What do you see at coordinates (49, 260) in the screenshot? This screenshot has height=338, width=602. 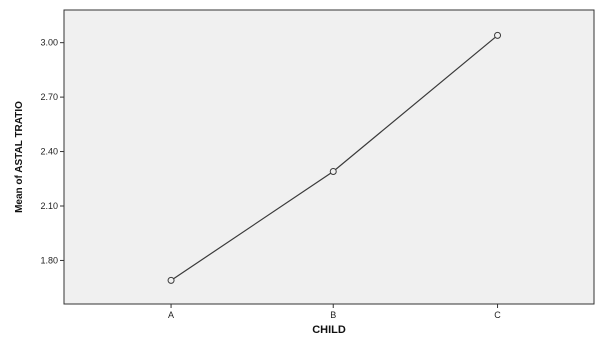 I see `y-tick-label: 1.80` at bounding box center [49, 260].